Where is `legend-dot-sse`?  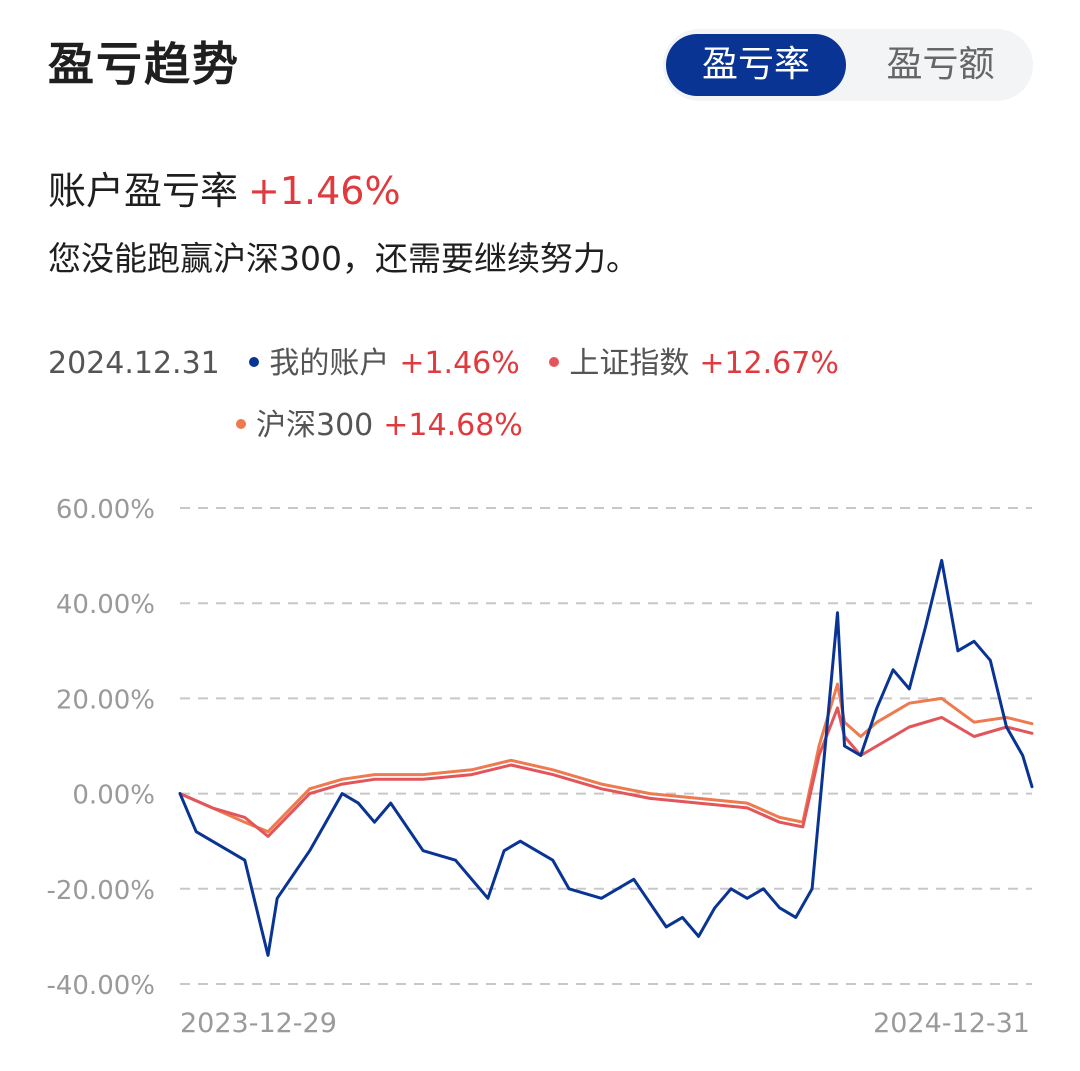 legend-dot-sse is located at coordinates (554, 361).